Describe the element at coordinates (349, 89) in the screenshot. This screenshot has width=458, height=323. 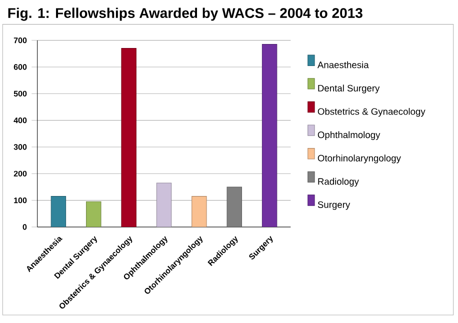
I see `legend-label: Dental Surgery` at that location.